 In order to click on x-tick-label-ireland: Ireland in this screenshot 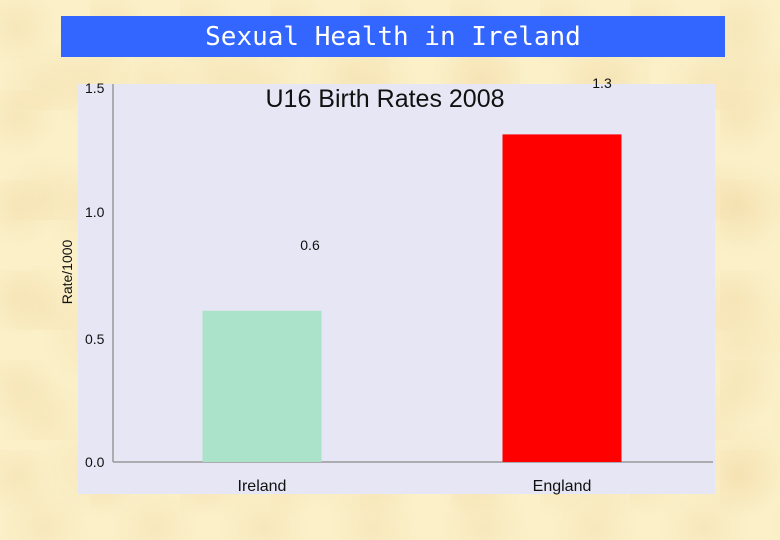, I will do `click(262, 486)`.